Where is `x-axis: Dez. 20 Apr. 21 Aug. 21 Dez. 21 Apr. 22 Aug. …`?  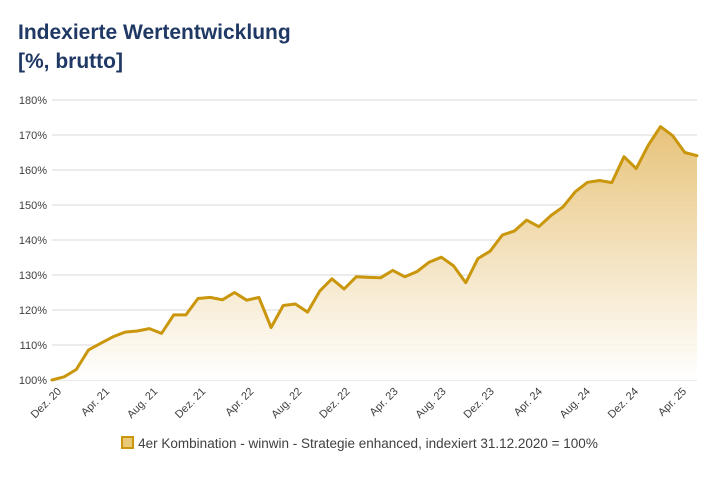
x-axis: Dez. 20 Apr. 21 Aug. 21 Dez. 21 Apr. 22 Aug. … is located at coordinates (359, 403).